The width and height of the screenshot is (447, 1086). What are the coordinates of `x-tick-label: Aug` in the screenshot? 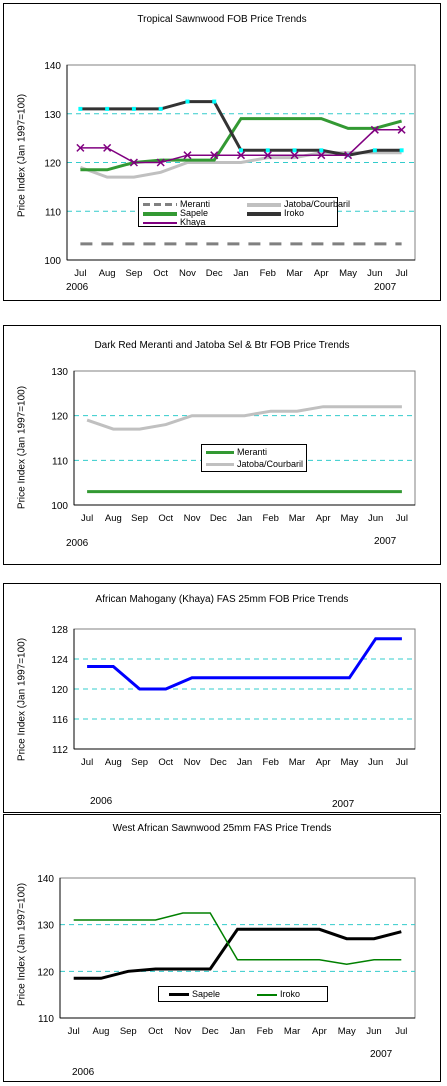 It's located at (113, 762).